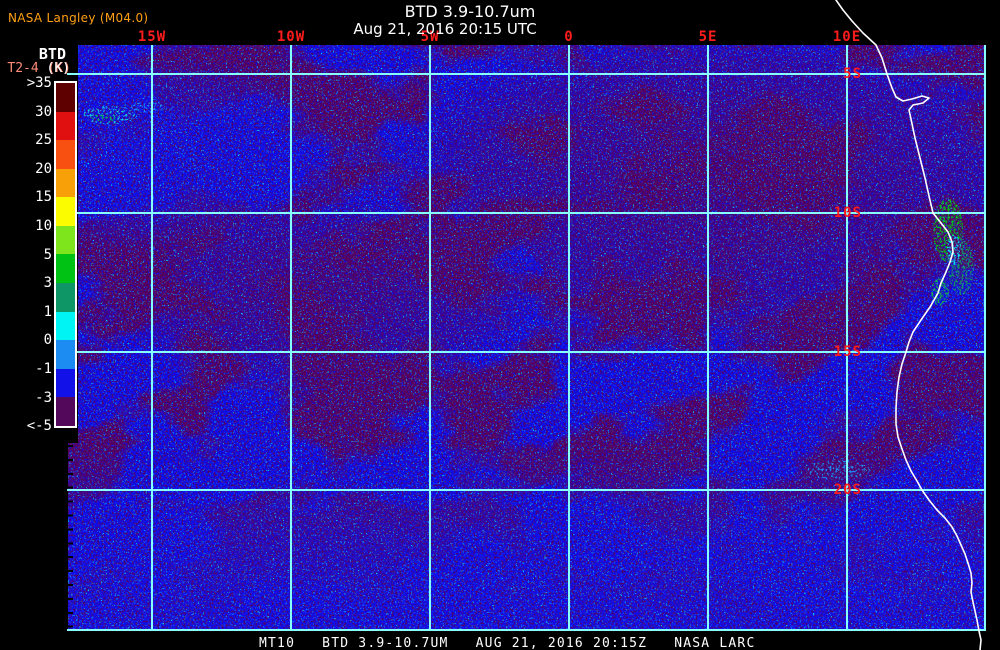 This screenshot has width=1000, height=650. I want to click on meridian-line-5e, so click(708, 338).